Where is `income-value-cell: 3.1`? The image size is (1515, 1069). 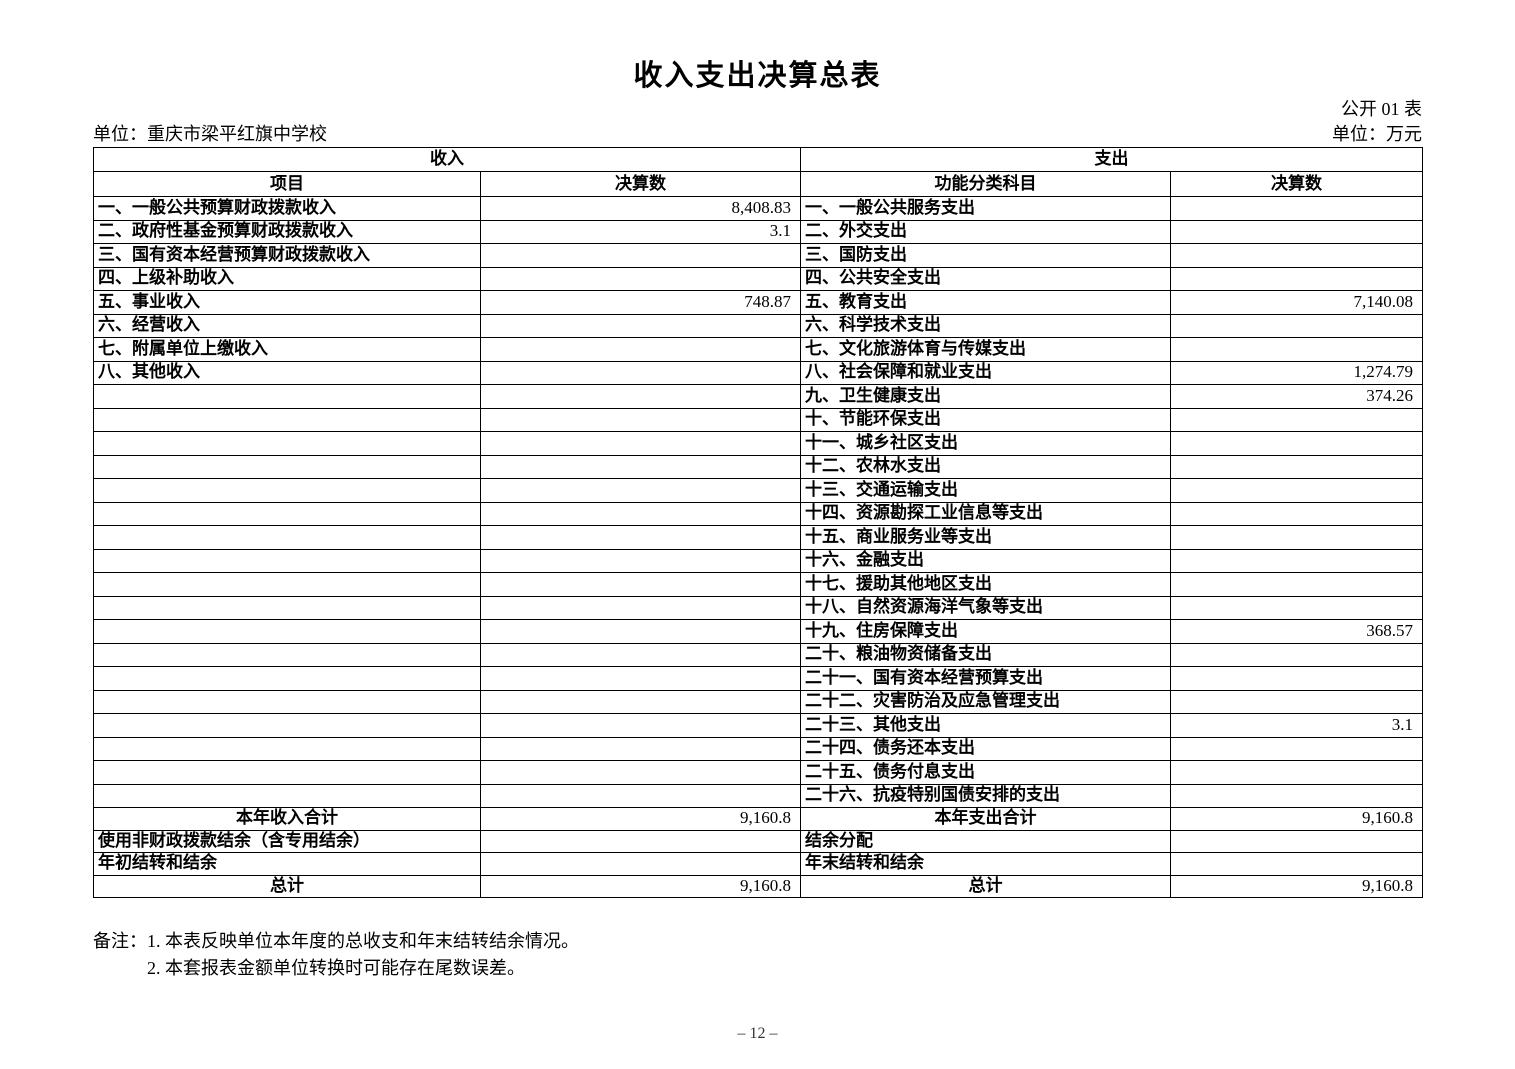
income-value-cell: 3.1 is located at coordinates (640, 231).